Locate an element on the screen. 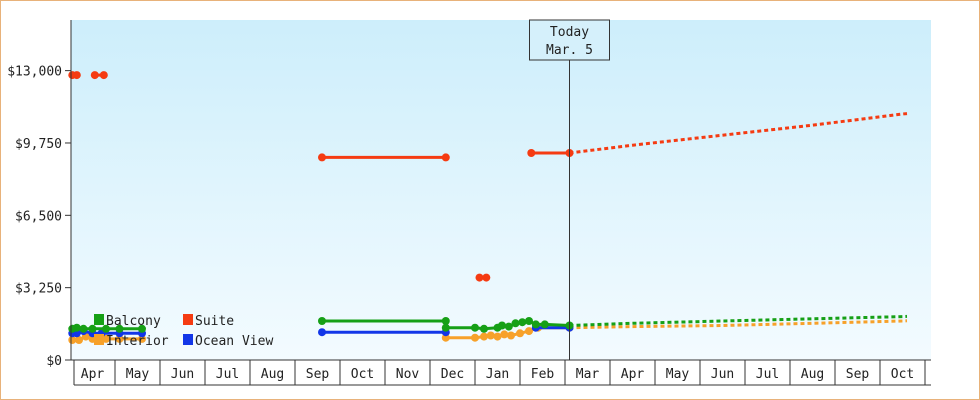 This screenshot has width=980, height=400. projection-line-interior is located at coordinates (738, 324).